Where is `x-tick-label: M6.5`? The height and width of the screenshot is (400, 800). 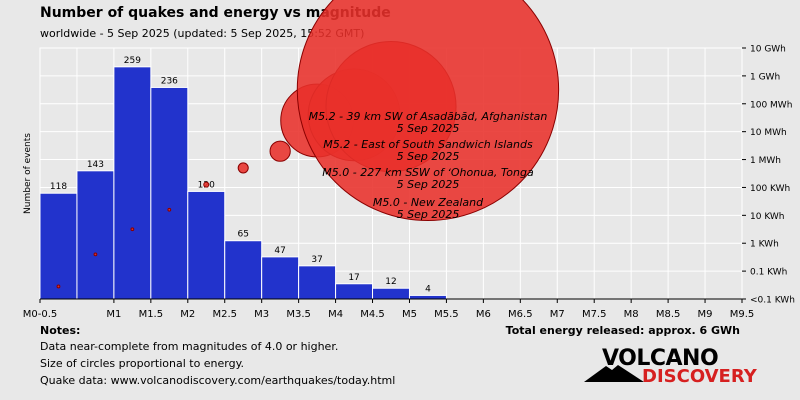 x-tick-label: M6.5 is located at coordinates (520, 314).